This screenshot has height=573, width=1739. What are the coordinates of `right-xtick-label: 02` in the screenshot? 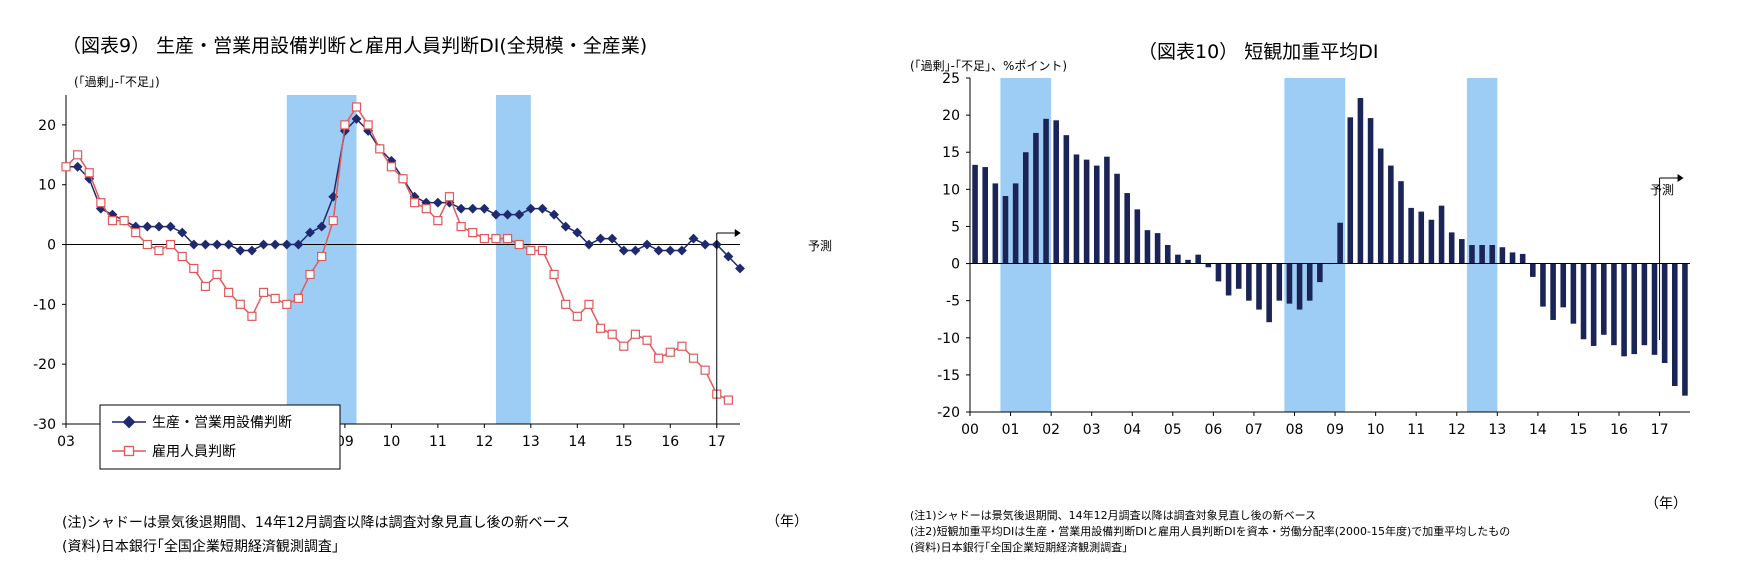 It's located at (1051, 430).